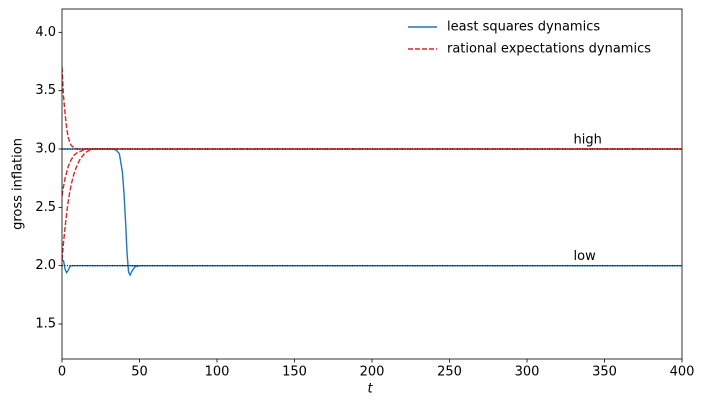 This screenshot has height=409, width=705. I want to click on x-tick-label: 350, so click(604, 372).